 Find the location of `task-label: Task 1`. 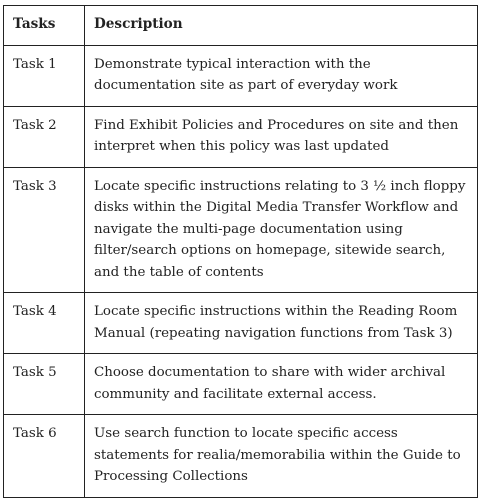

task-label: Task 1 is located at coordinates (44, 75).